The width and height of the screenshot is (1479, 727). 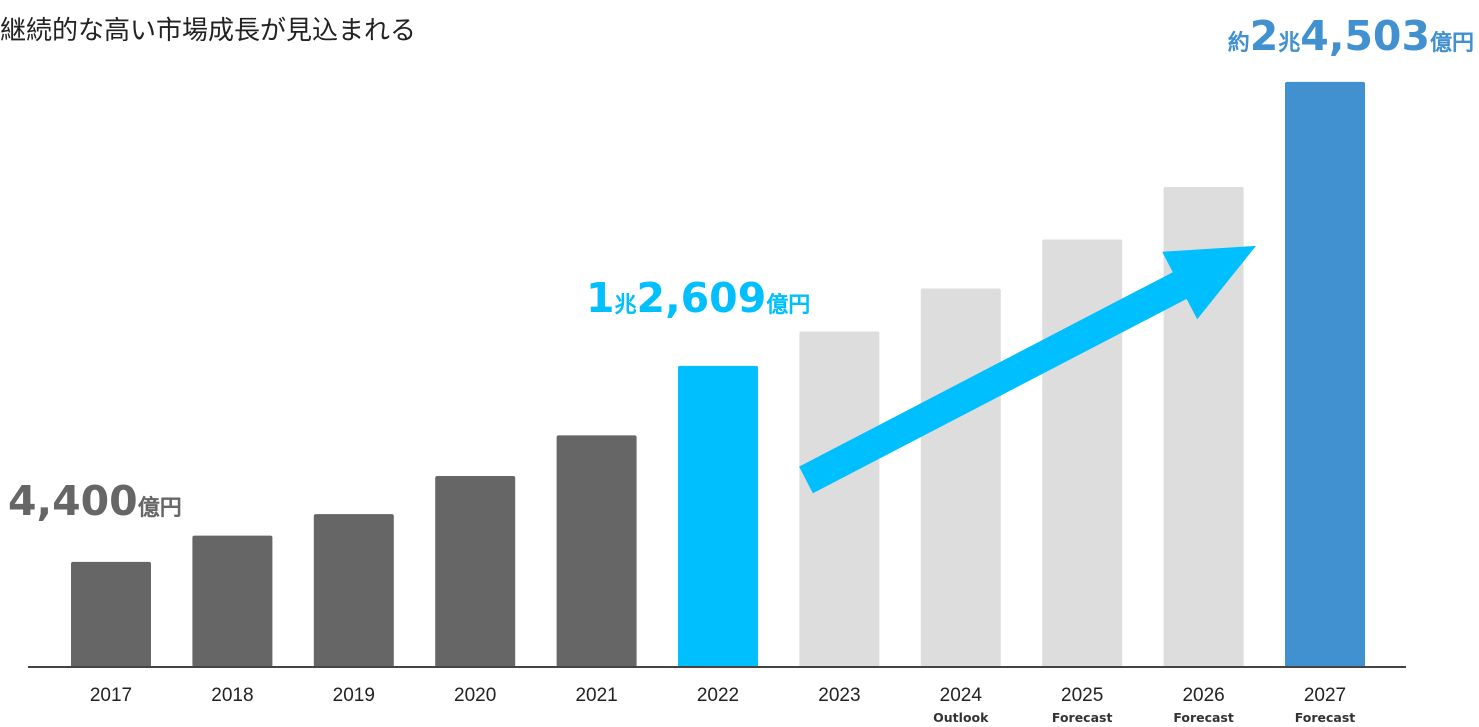 I want to click on callout-part: 4,503, so click(x=1365, y=36).